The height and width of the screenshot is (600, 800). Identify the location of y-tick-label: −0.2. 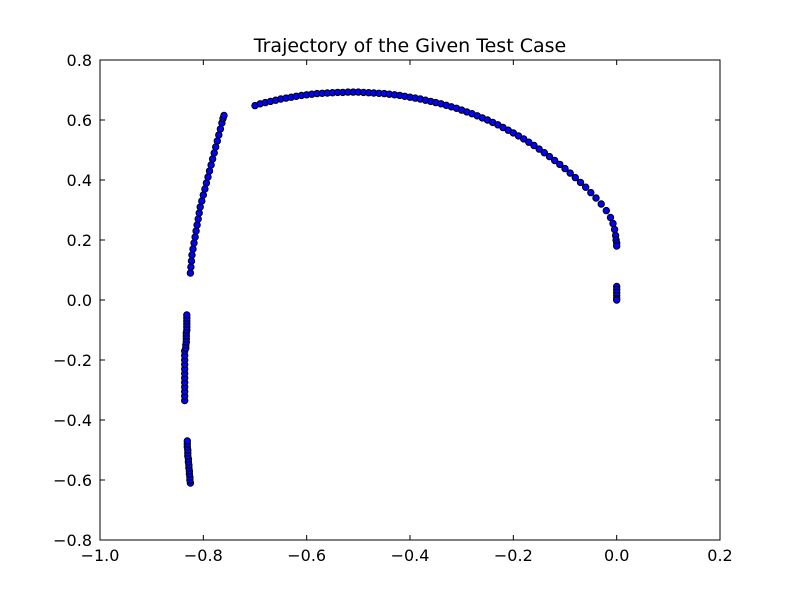
(72, 360).